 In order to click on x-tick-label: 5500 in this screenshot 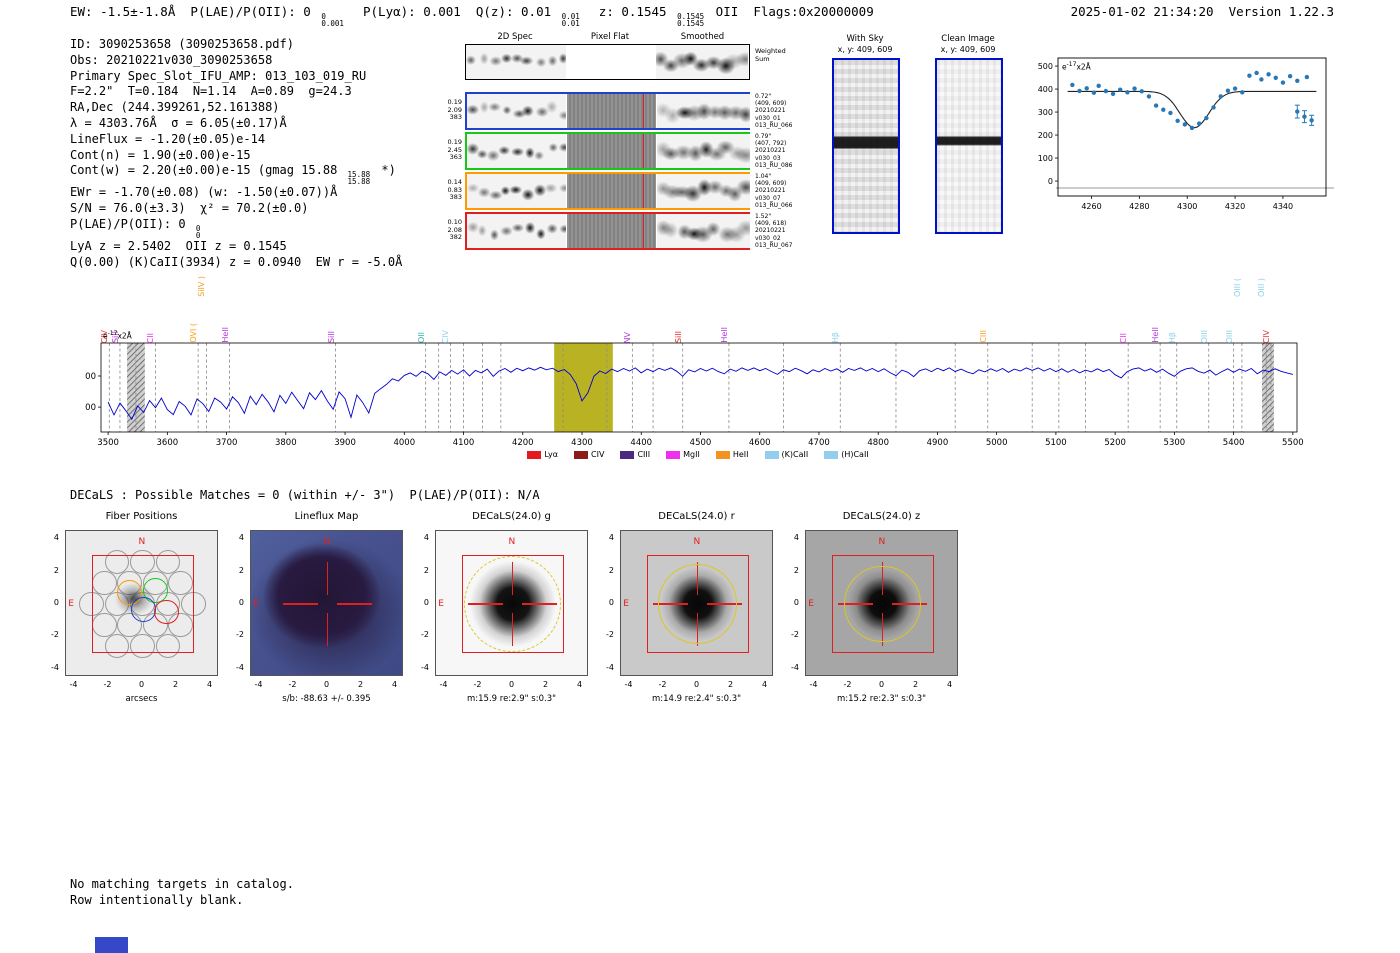, I will do `click(1293, 443)`.